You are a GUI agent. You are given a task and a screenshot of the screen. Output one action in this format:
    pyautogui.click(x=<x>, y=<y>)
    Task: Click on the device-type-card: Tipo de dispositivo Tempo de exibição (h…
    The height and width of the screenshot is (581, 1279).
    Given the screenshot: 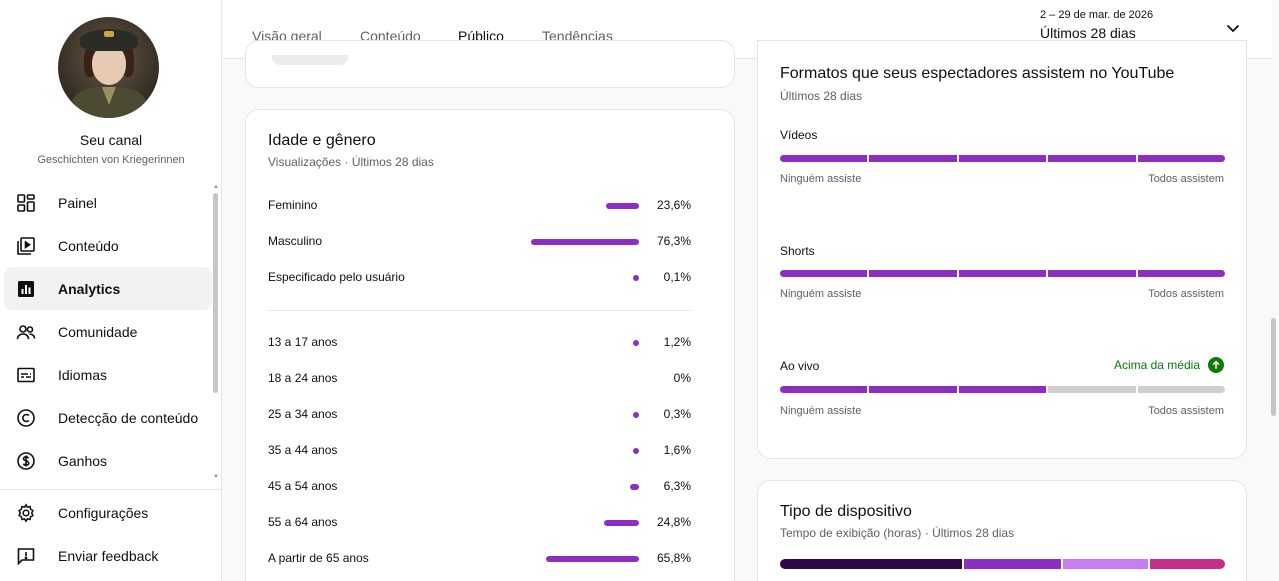 What is the action you would take?
    pyautogui.click(x=1002, y=530)
    